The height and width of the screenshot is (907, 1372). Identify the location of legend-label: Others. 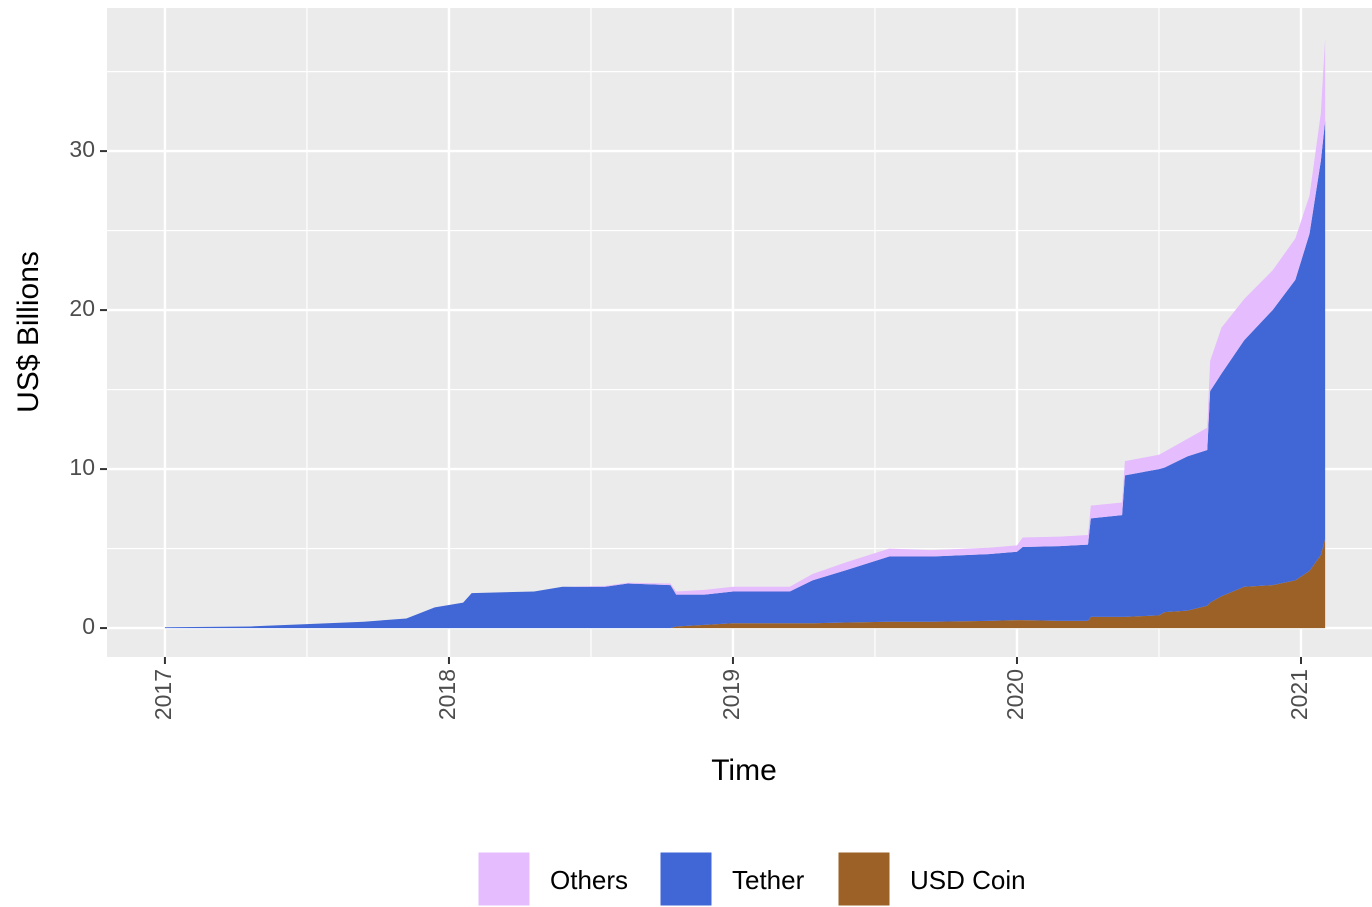
(589, 880).